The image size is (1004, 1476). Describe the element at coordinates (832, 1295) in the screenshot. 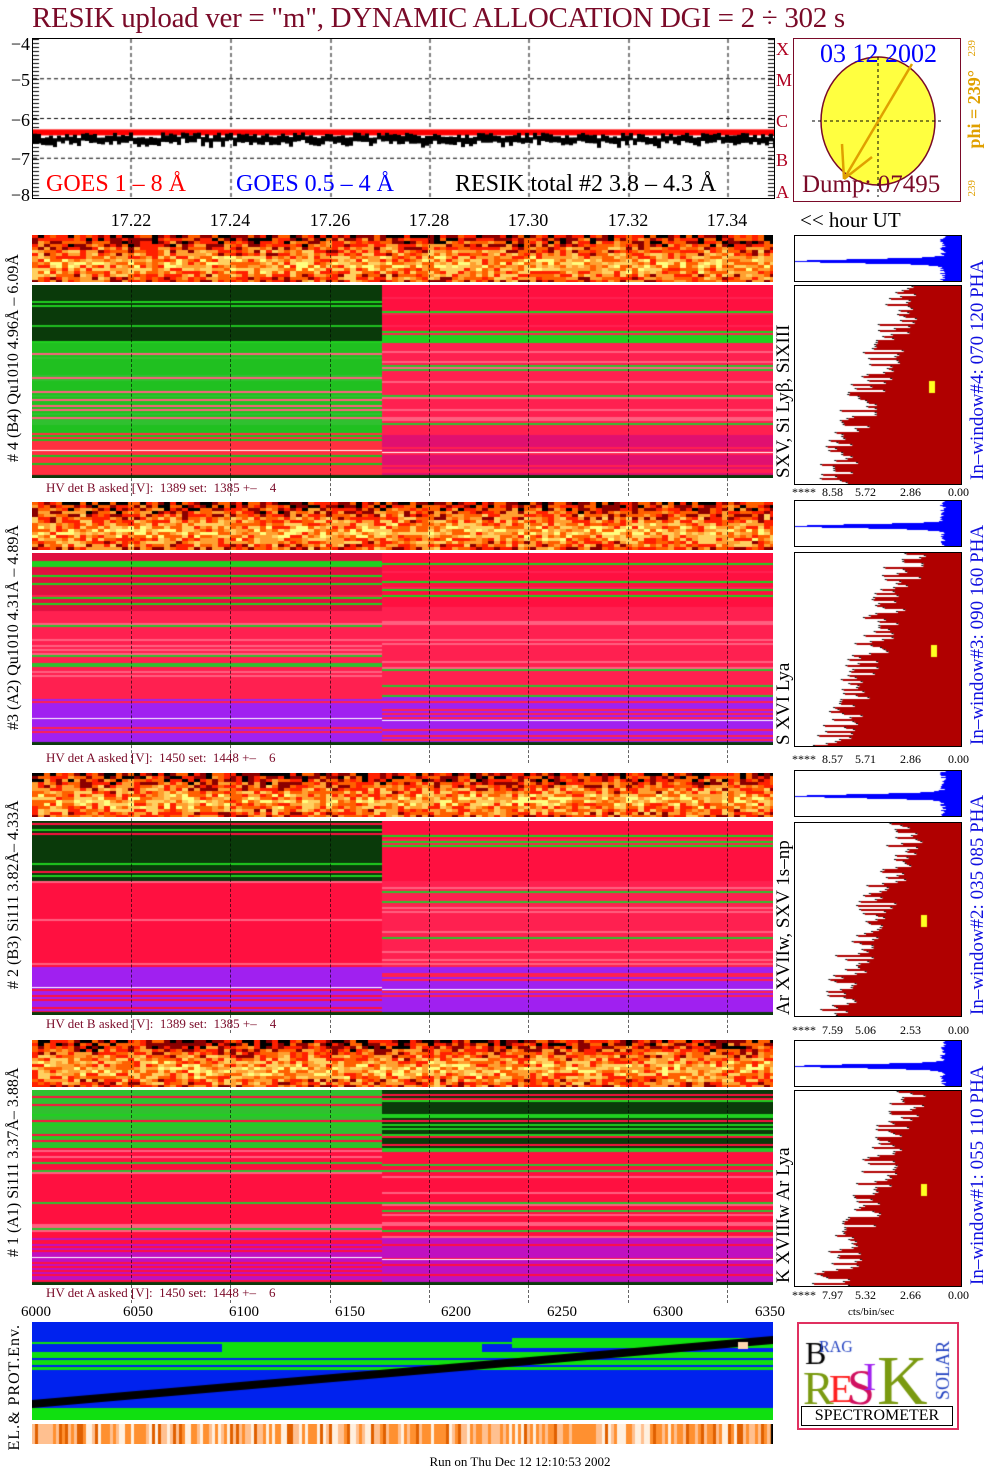

I see `pha-axis-tick: 7.97` at that location.